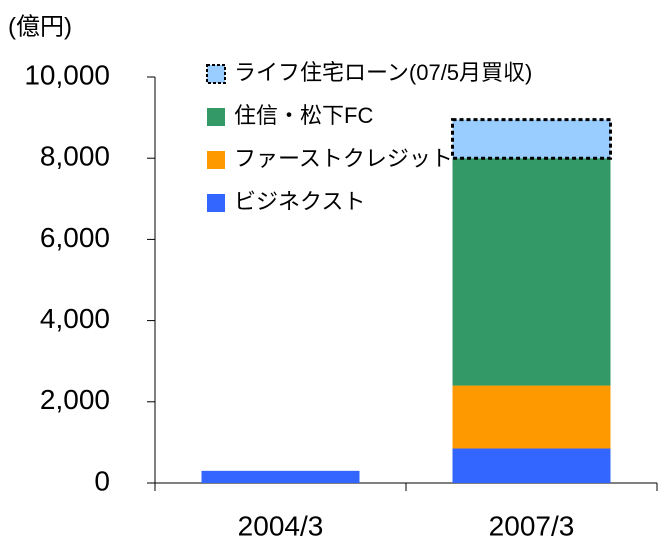  What do you see at coordinates (75, 237) in the screenshot?
I see `y-tick-label: 6,000` at bounding box center [75, 237].